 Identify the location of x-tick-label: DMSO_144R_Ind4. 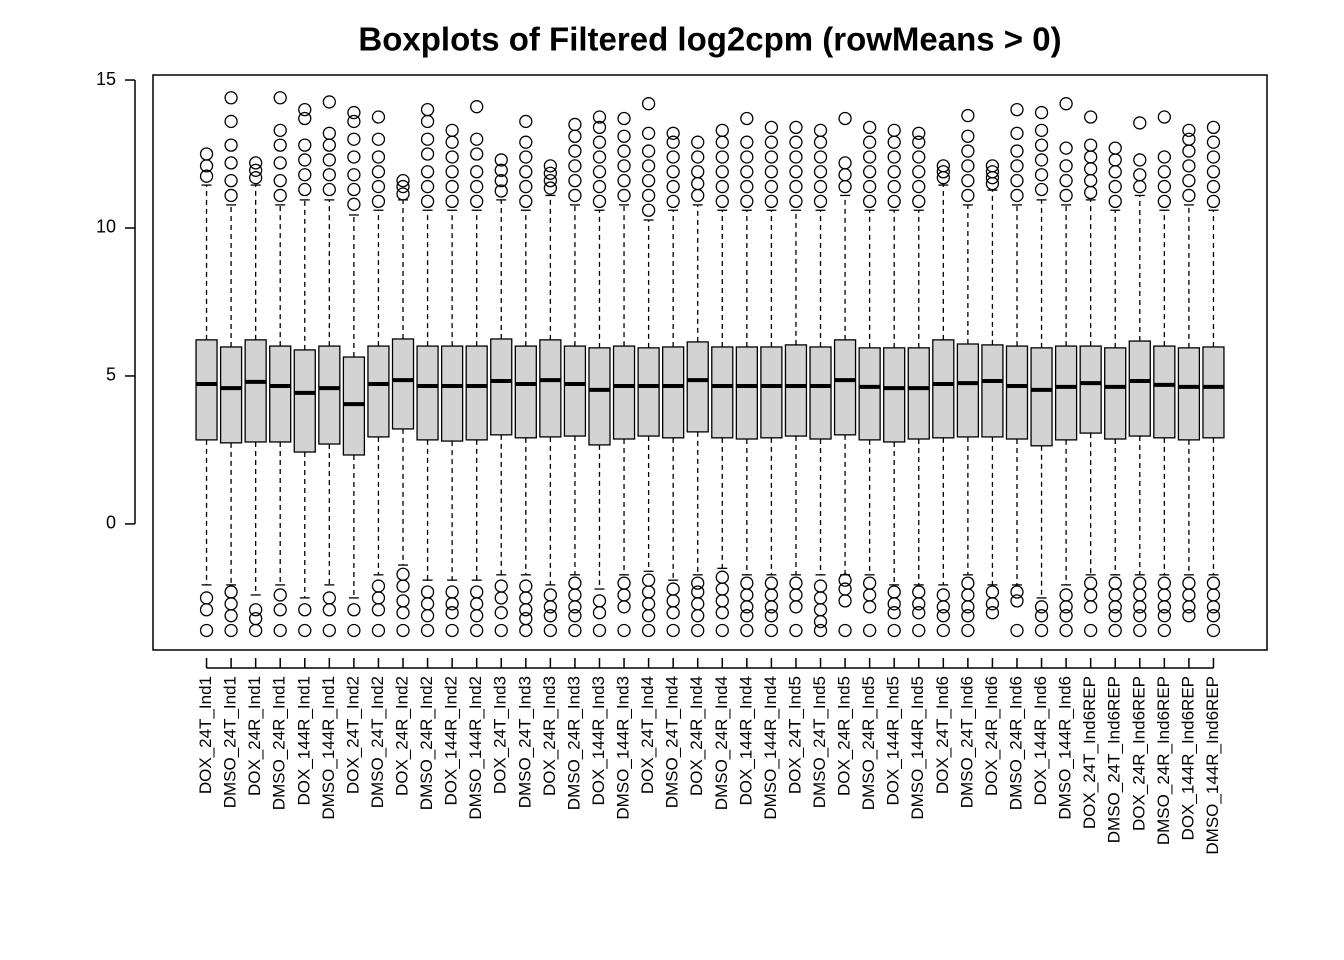
(770, 748).